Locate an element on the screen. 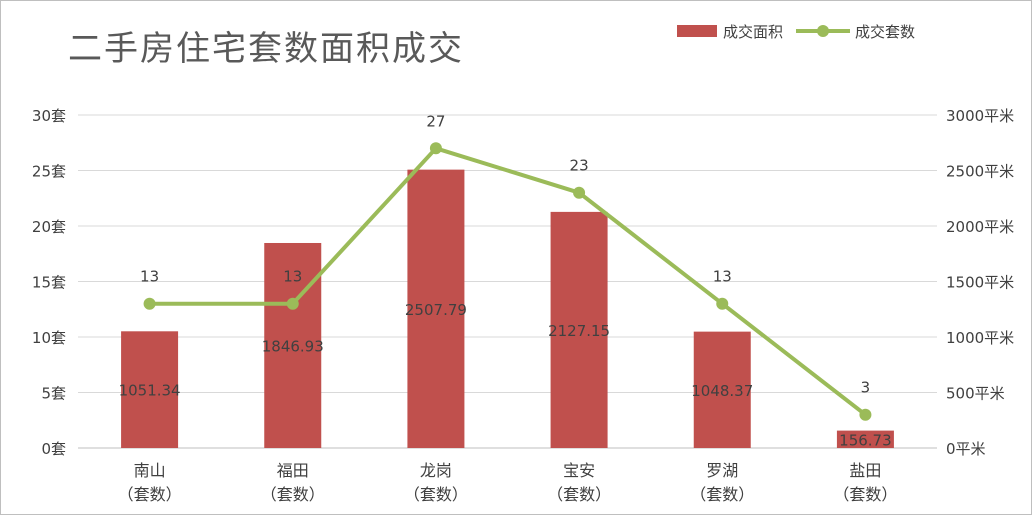  category-axis: 南山 （套数） 福田 （套数） 龙岗 （套数） 宝安 （套数） 罗湖 （套数） 盐田 （套数） is located at coordinates (508, 482).